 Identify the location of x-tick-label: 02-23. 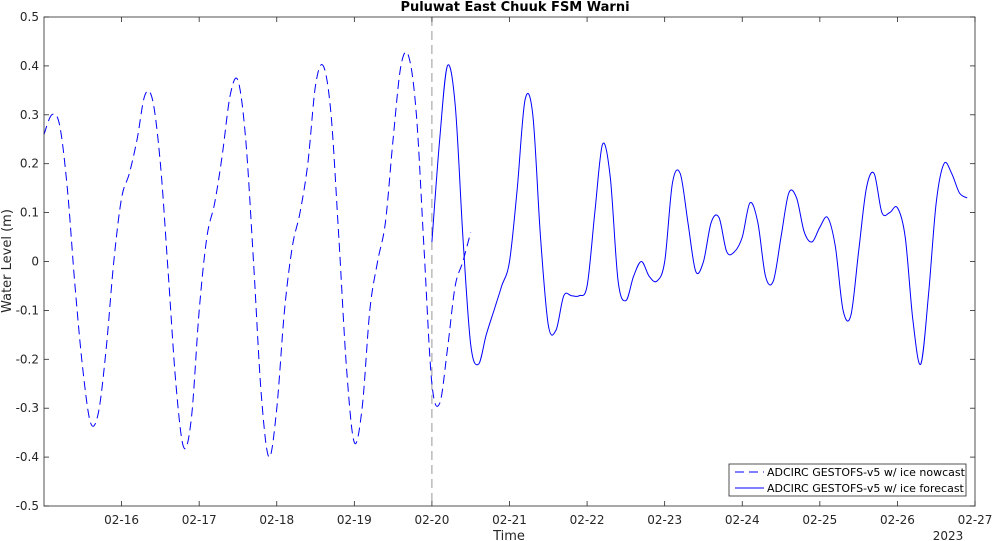
(664, 520).